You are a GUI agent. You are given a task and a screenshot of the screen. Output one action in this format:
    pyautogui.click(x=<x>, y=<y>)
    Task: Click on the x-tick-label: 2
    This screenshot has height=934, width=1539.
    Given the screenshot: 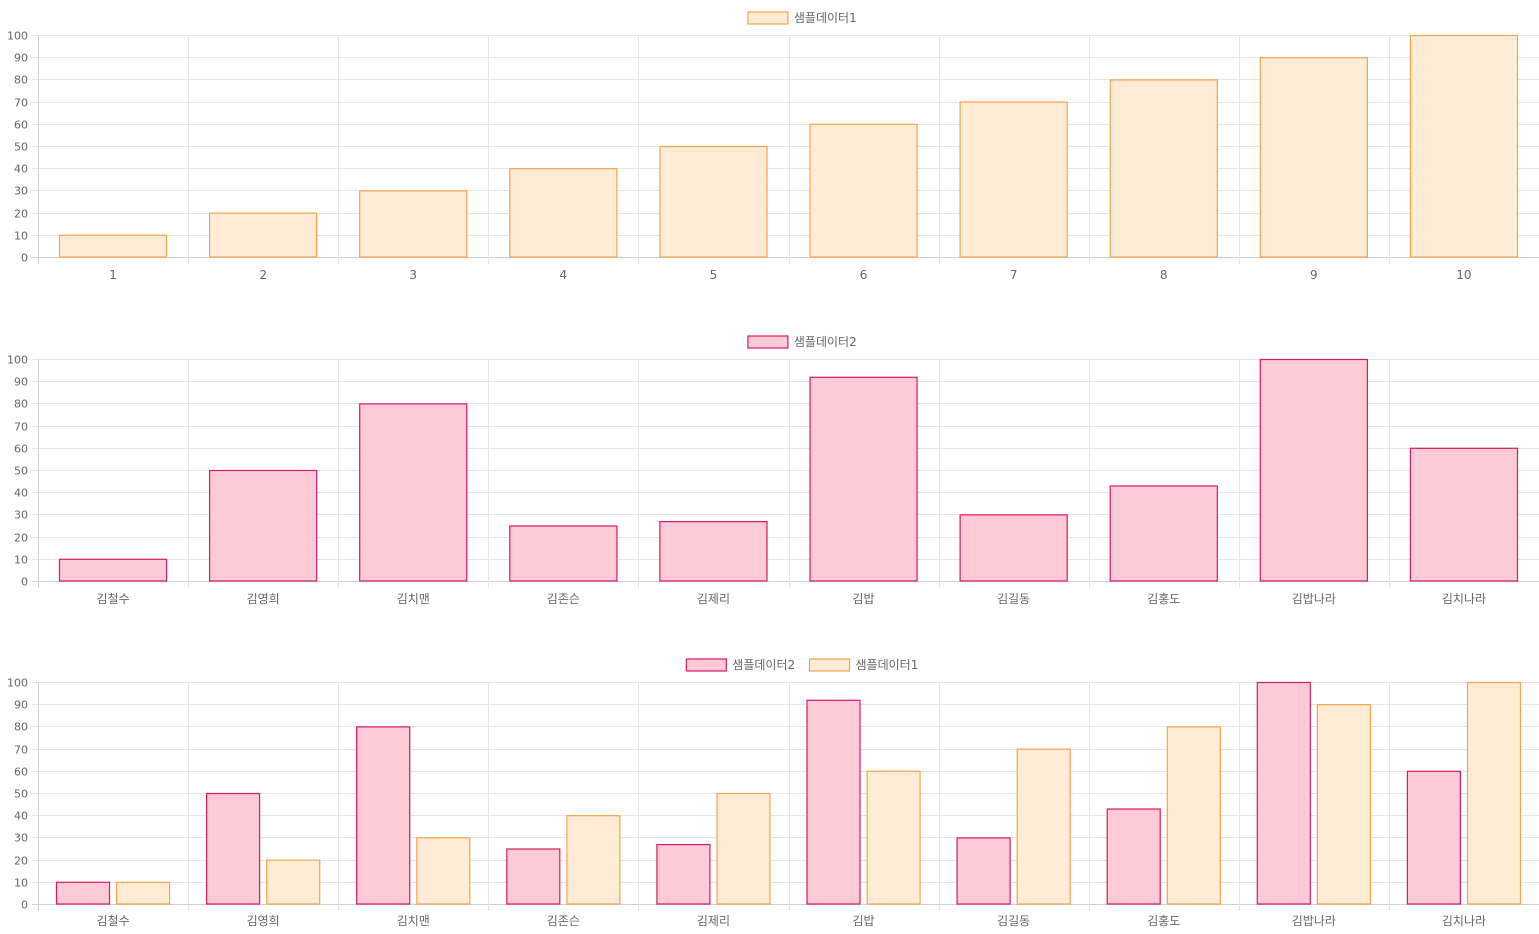 What is the action you would take?
    pyautogui.click(x=263, y=275)
    